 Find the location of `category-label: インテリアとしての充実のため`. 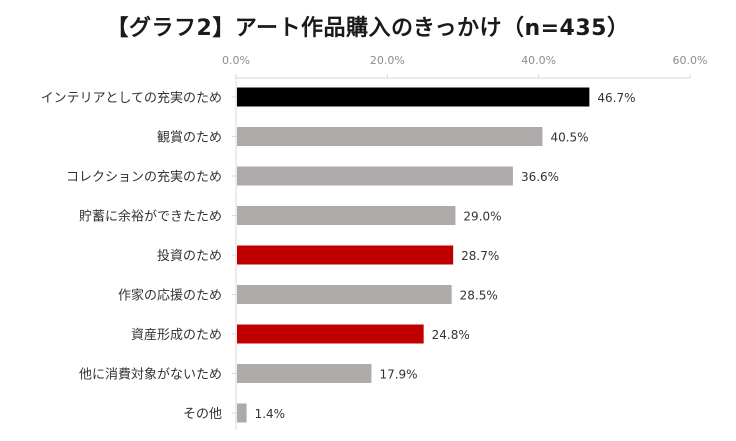

category-label: インテリアとしての充実のため is located at coordinates (131, 98).